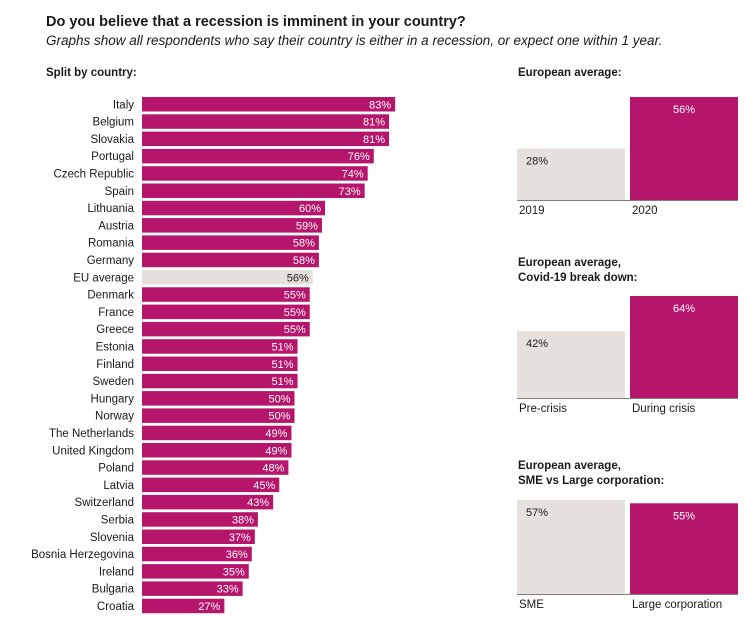  I want to click on country-label: France, so click(116, 313).